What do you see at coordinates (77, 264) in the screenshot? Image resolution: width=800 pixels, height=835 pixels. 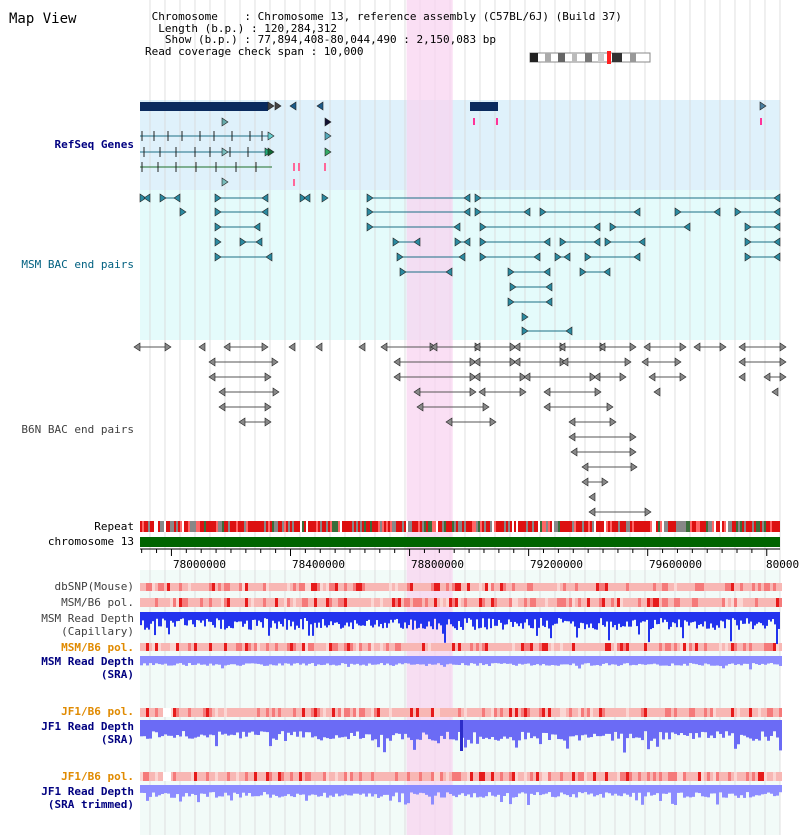 I see `track-label-msm-bac: MSM BAC end pairs` at bounding box center [77, 264].